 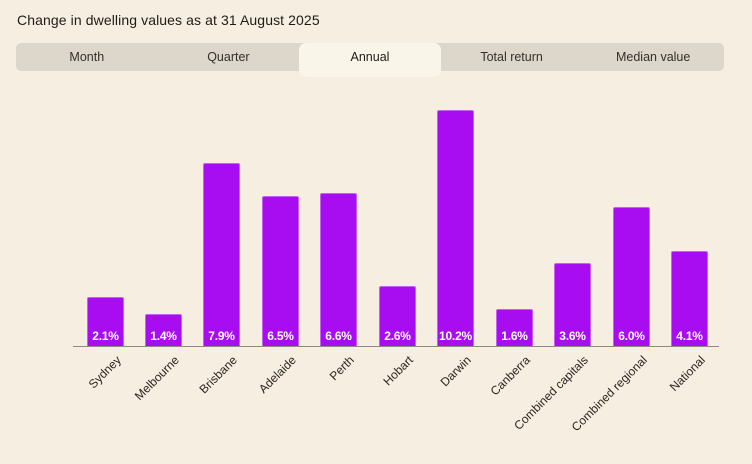 I want to click on bar-combined-regional: 6.0%, so click(x=631, y=276).